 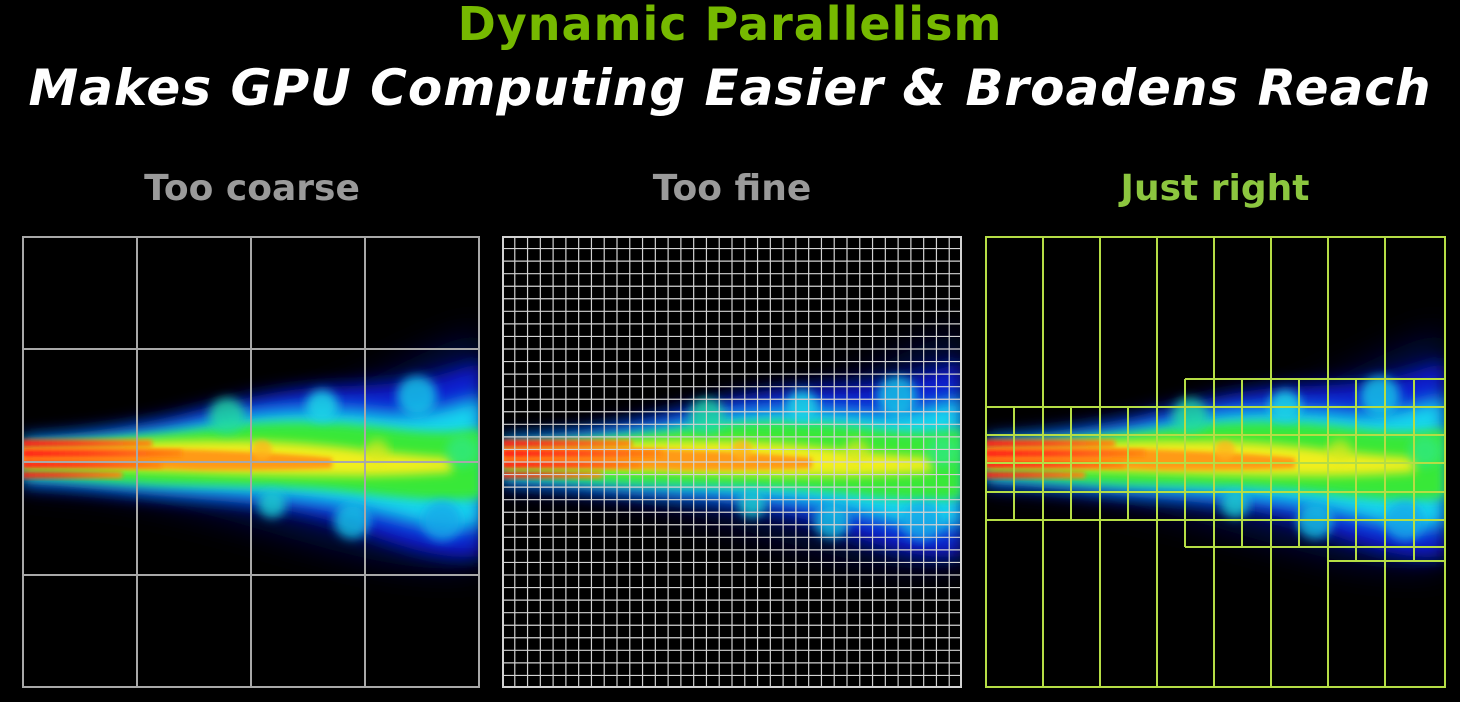 I want to click on panel-label-just-right: Just right, so click(x=1215, y=188).